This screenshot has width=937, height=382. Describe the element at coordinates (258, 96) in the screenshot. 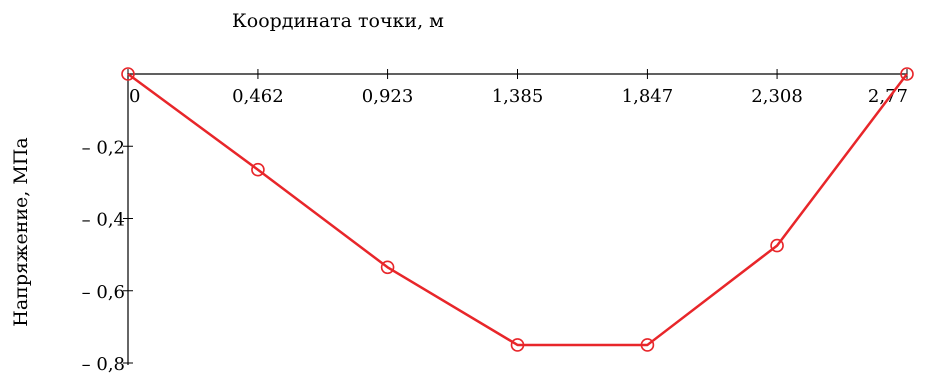

I see `x-tick-label: 0,462` at that location.